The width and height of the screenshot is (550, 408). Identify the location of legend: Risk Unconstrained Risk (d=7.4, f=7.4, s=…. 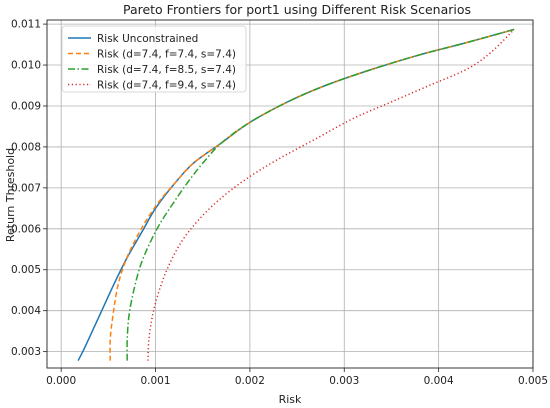
(154, 59).